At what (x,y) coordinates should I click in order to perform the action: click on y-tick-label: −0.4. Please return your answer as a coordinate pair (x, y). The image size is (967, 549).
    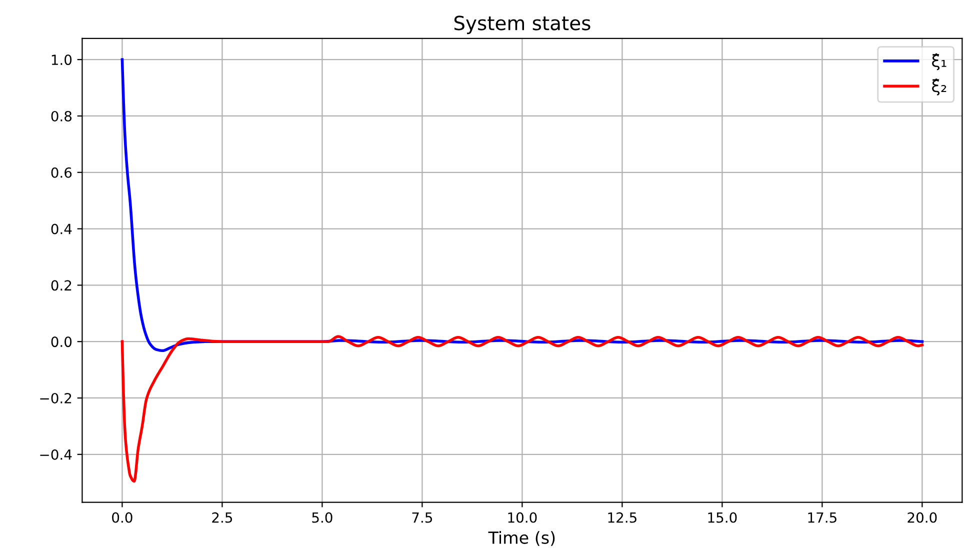
    Looking at the image, I should click on (56, 454).